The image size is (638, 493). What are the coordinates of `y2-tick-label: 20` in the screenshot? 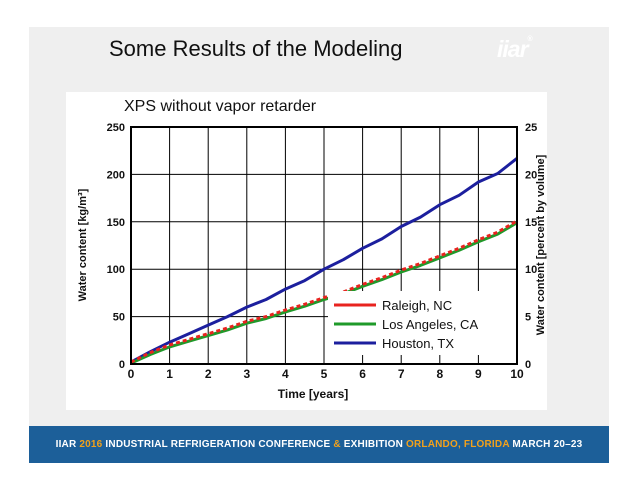 It's located at (531, 175).